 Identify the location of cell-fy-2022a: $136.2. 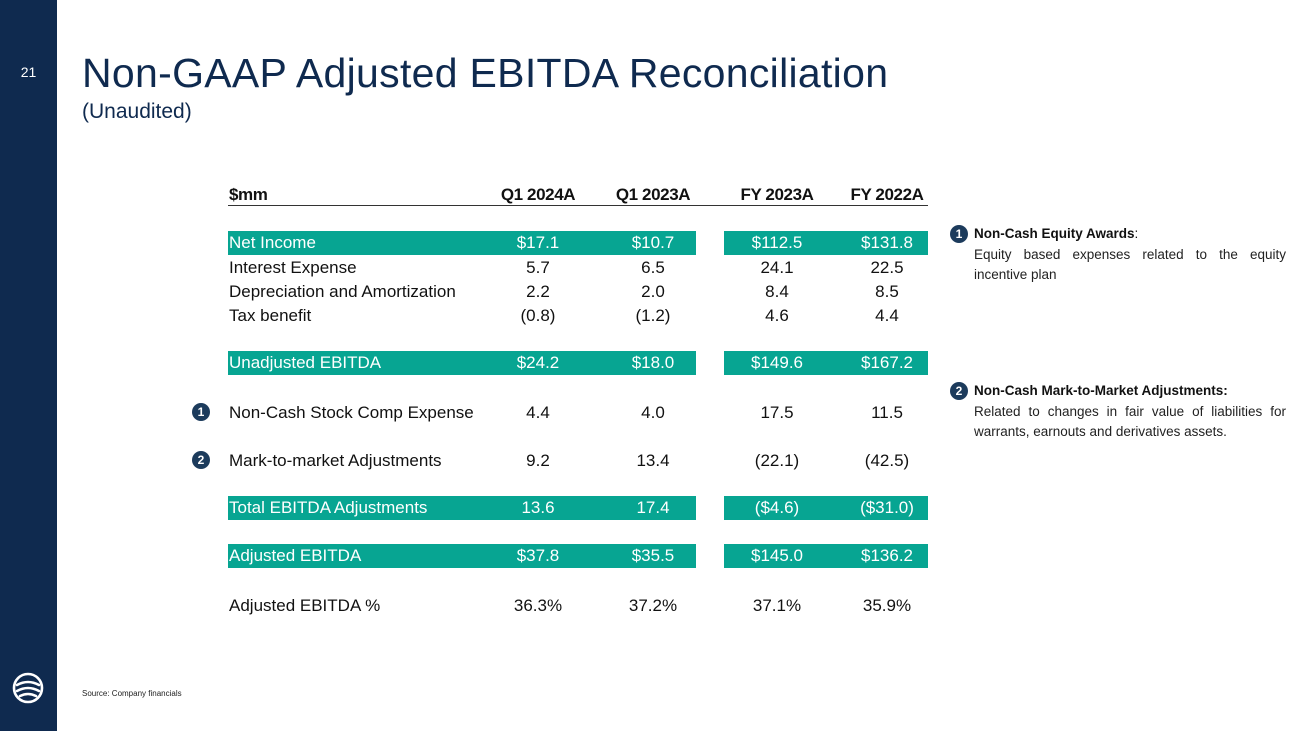
(887, 555).